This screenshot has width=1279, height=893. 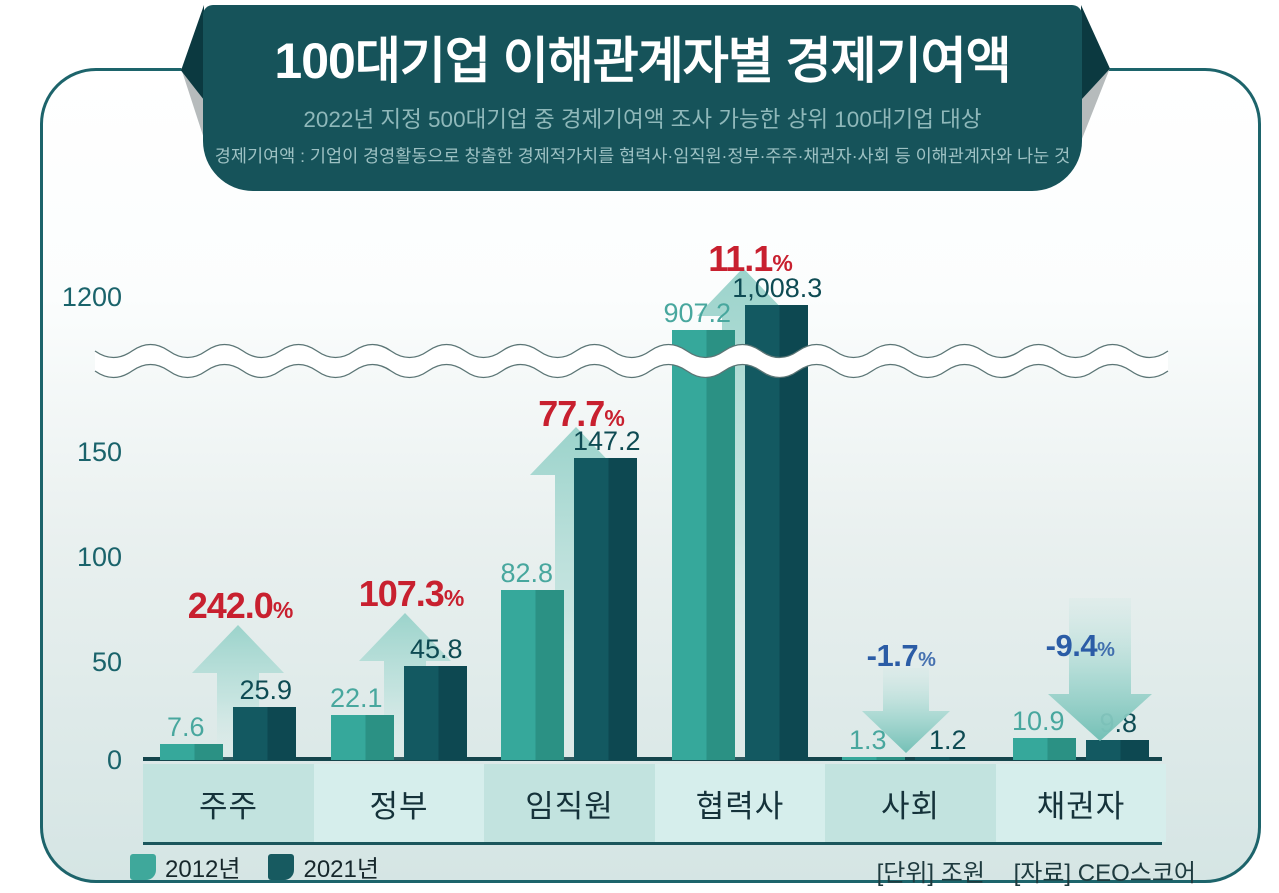 I want to click on legend-label-2012: 2012년, so click(x=203, y=869).